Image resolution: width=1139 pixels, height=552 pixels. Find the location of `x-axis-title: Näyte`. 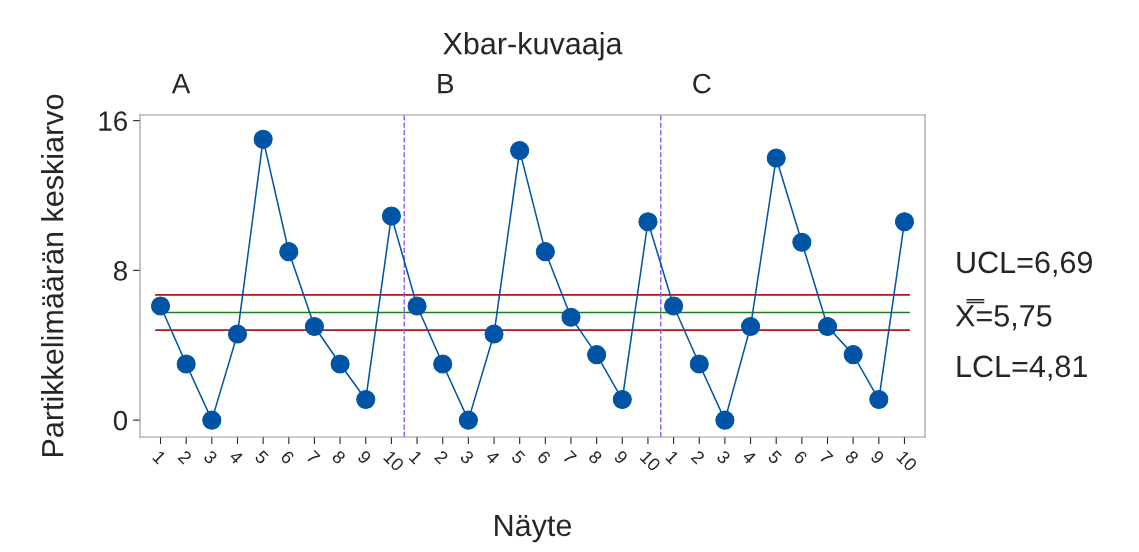

x-axis-title: Näyte is located at coordinates (533, 528).